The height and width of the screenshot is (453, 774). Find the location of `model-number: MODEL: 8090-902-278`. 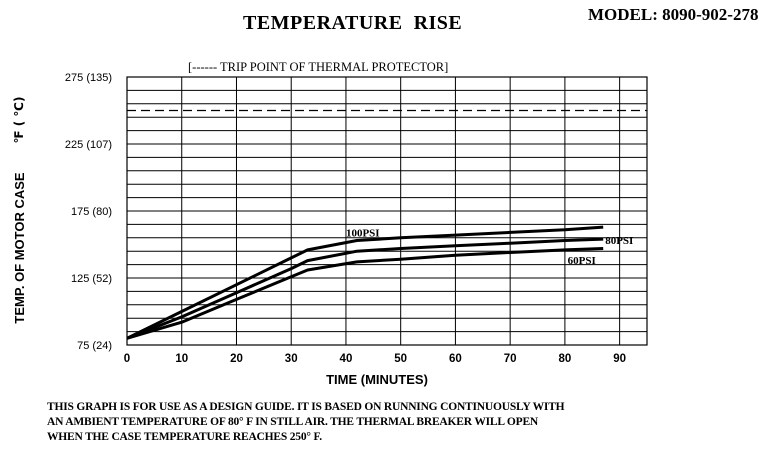

model-number: MODEL: 8090-902-278 is located at coordinates (673, 14).